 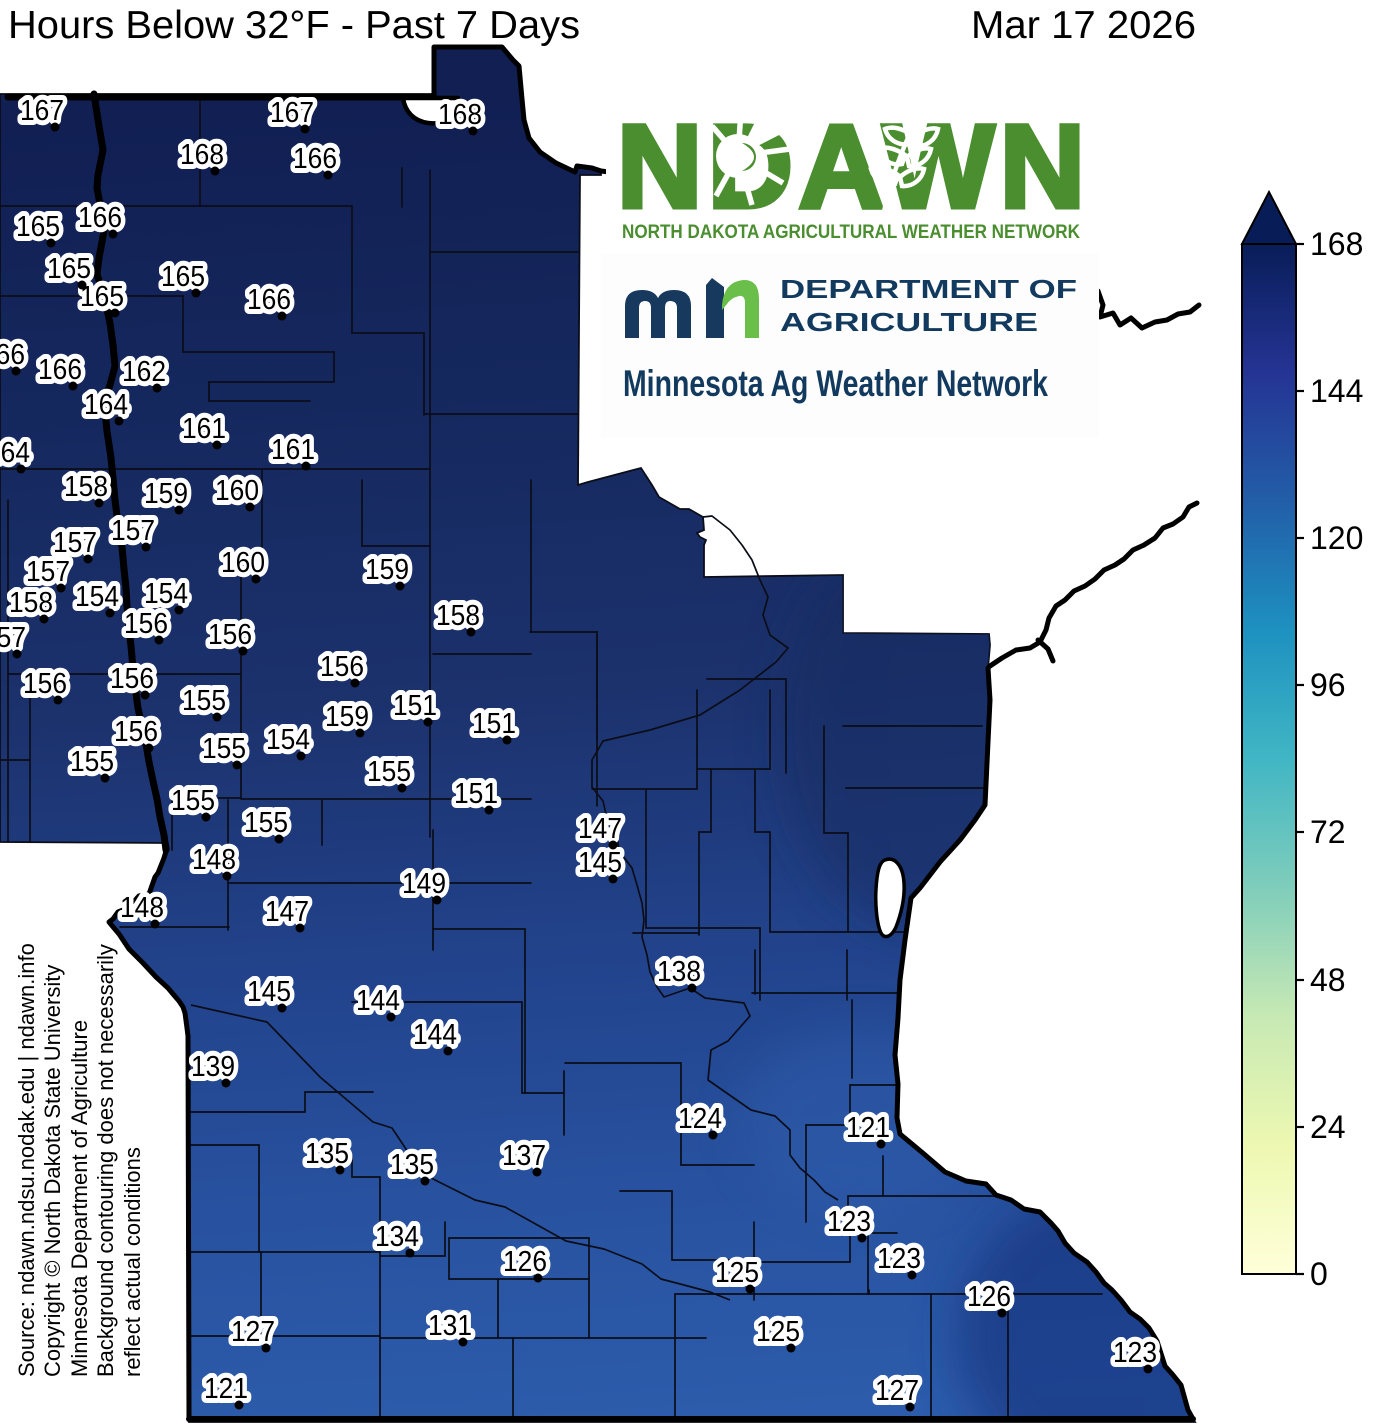 What do you see at coordinates (424, 884) in the screenshot?
I see `svg-text: 149` at bounding box center [424, 884].